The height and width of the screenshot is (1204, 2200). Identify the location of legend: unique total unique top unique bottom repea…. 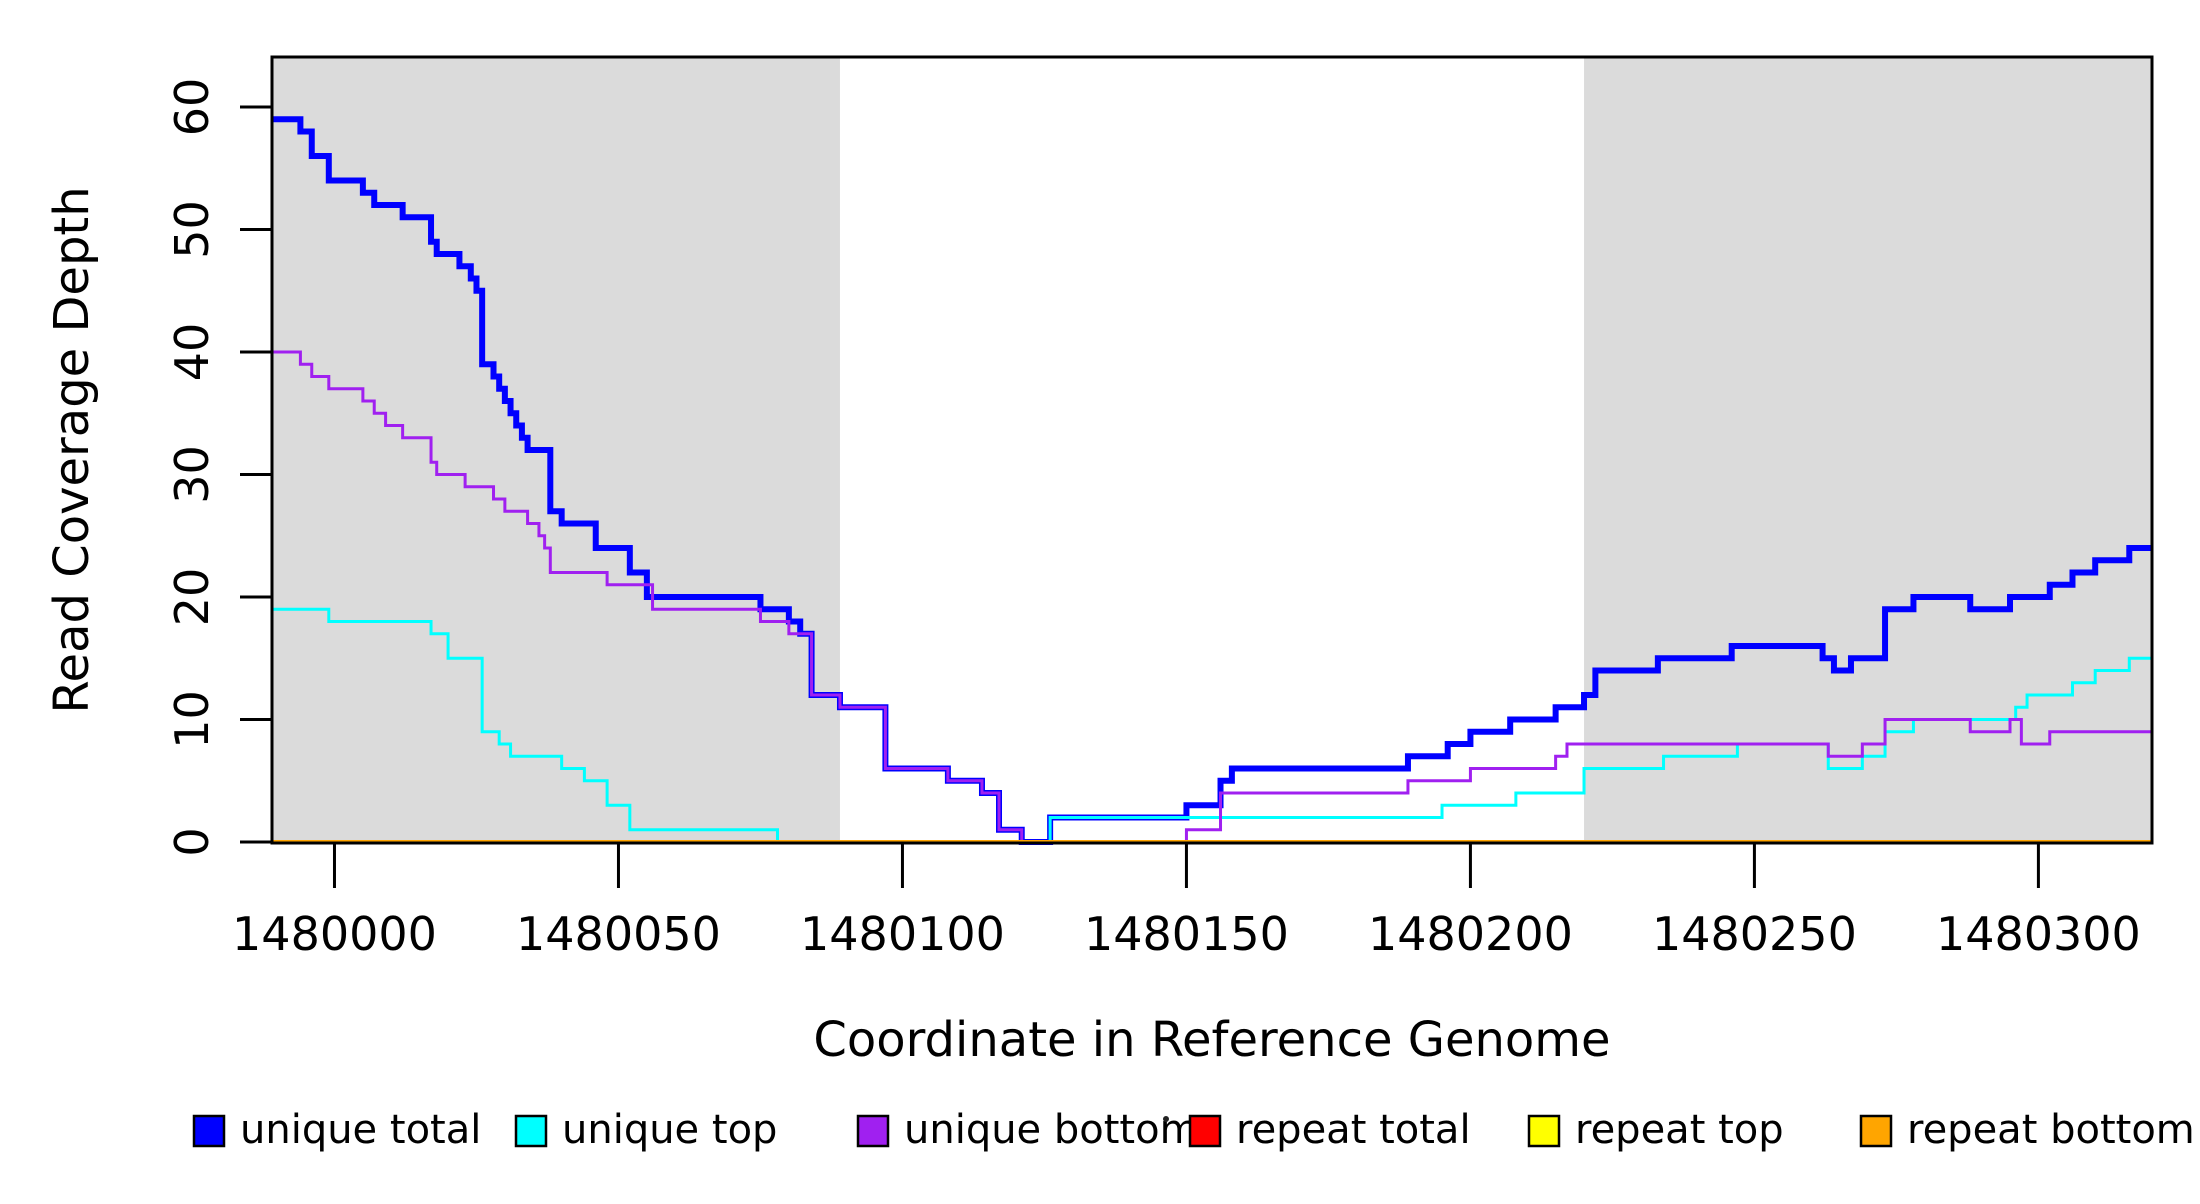
(1193, 1130).